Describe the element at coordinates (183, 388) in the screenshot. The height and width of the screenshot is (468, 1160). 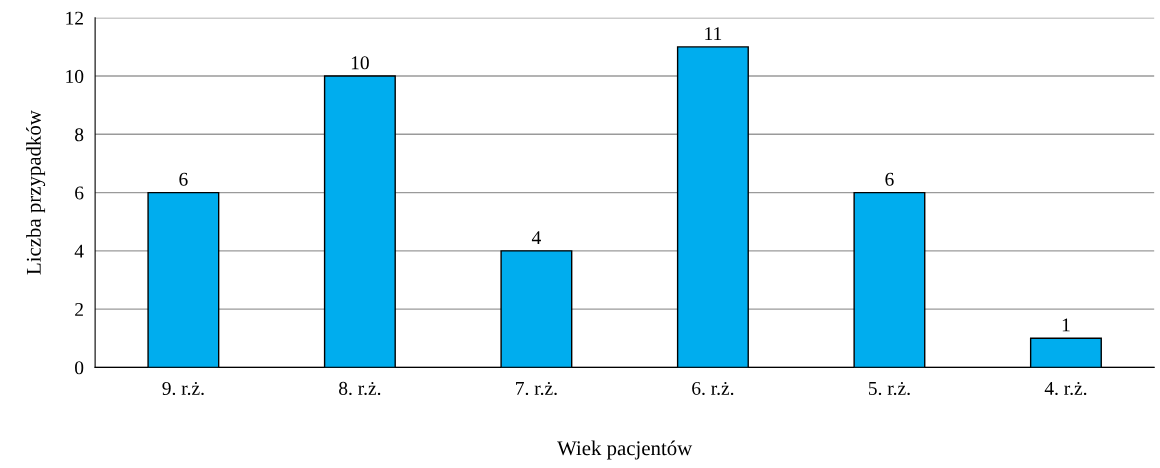
I see `x-tick-label: 9. r.ż.` at that location.